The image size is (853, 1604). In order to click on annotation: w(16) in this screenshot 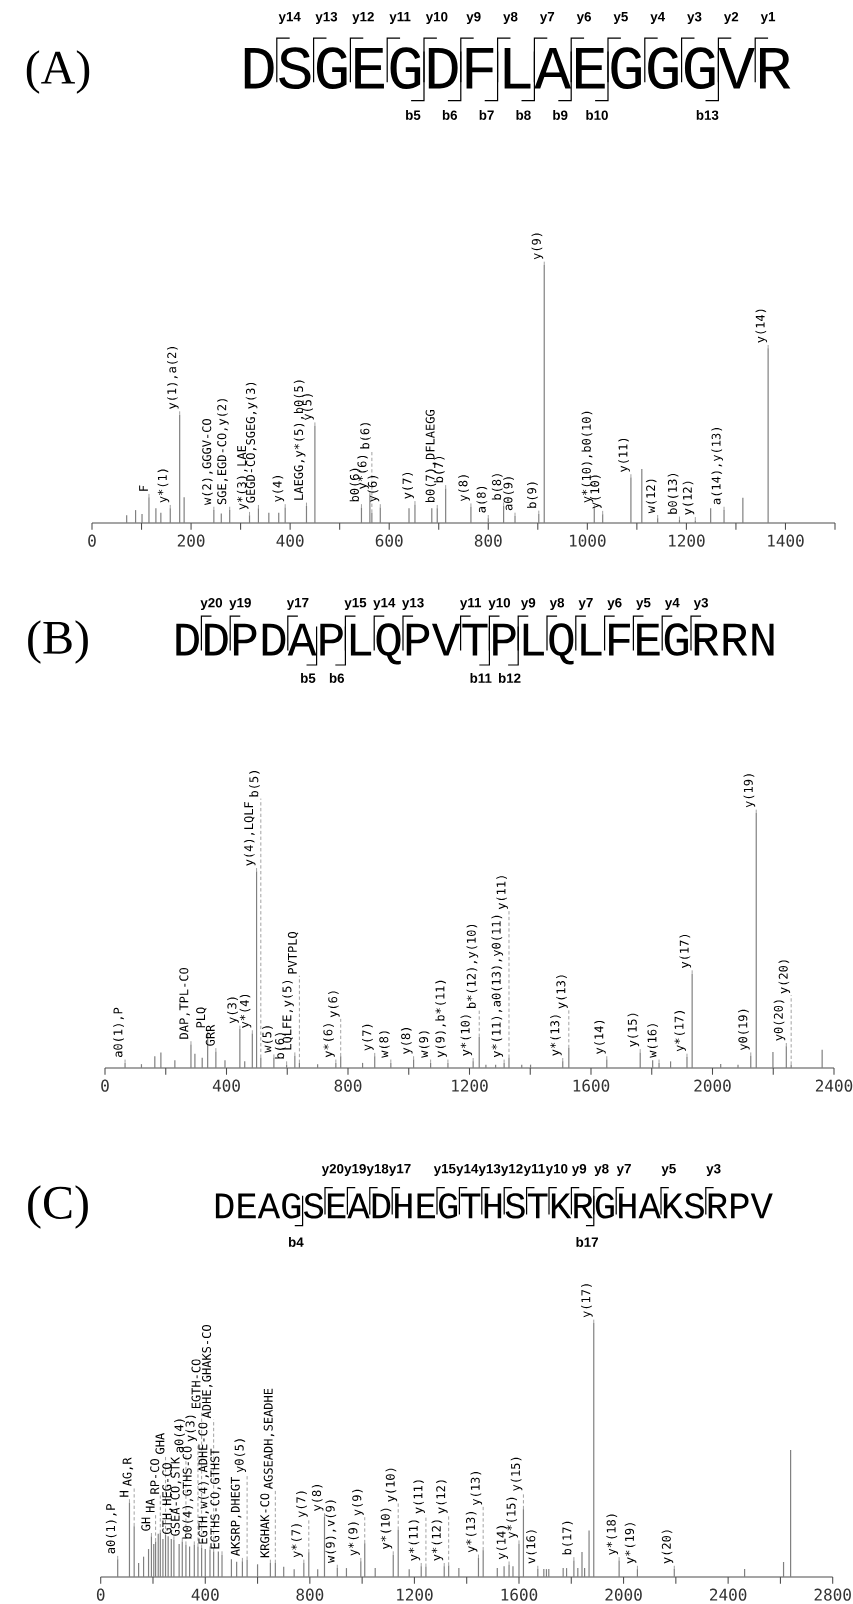, I will do `click(652, 1041)`.